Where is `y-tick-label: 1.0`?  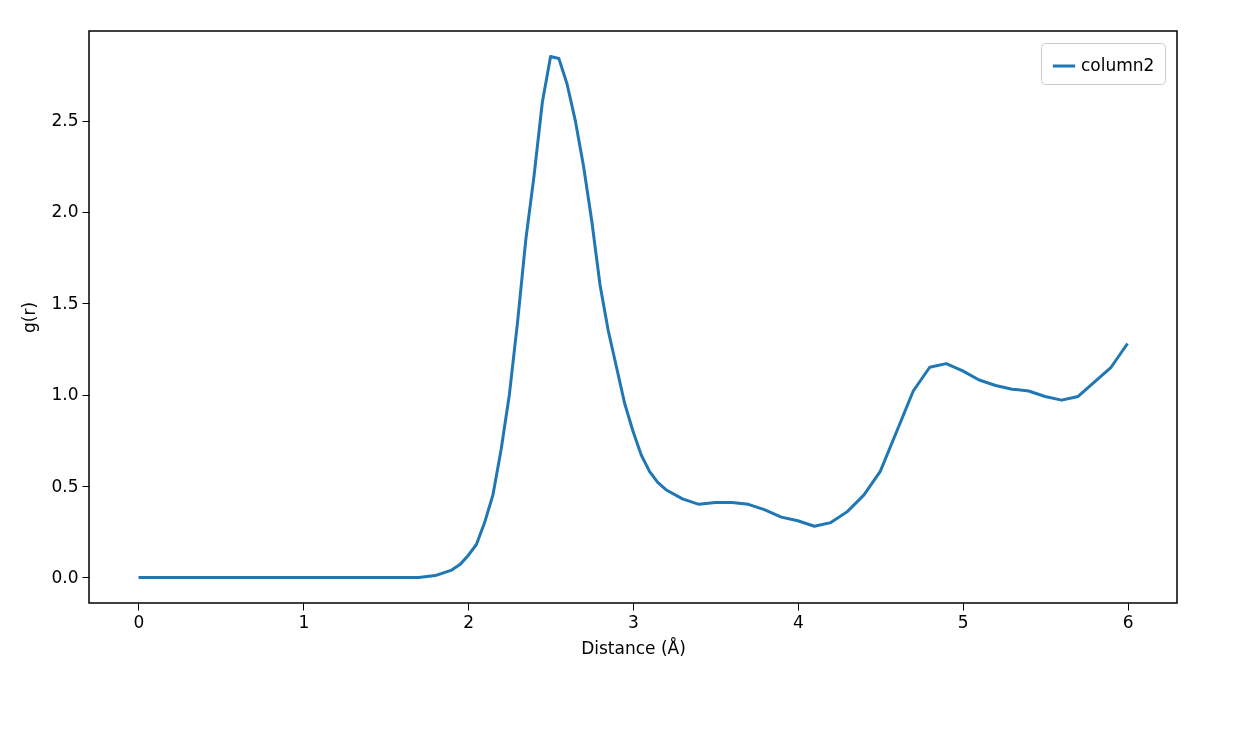
y-tick-label: 1.0 is located at coordinates (65, 394).